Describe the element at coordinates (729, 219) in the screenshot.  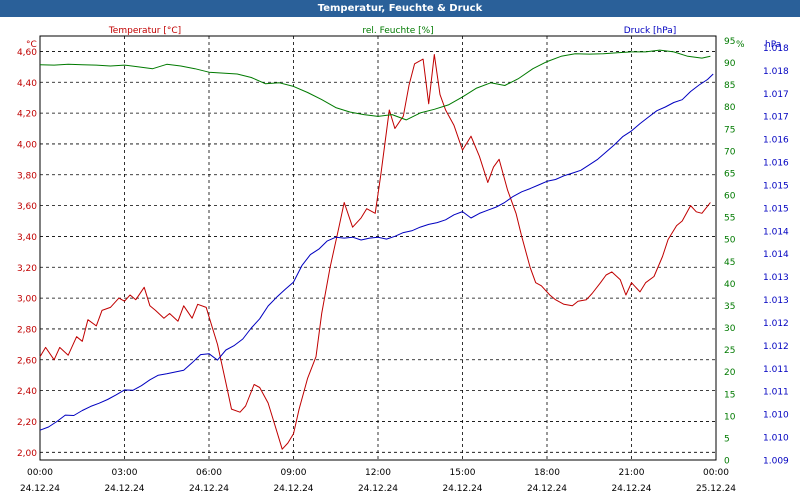
I see `humidity-axis-tick-label: 55` at that location.